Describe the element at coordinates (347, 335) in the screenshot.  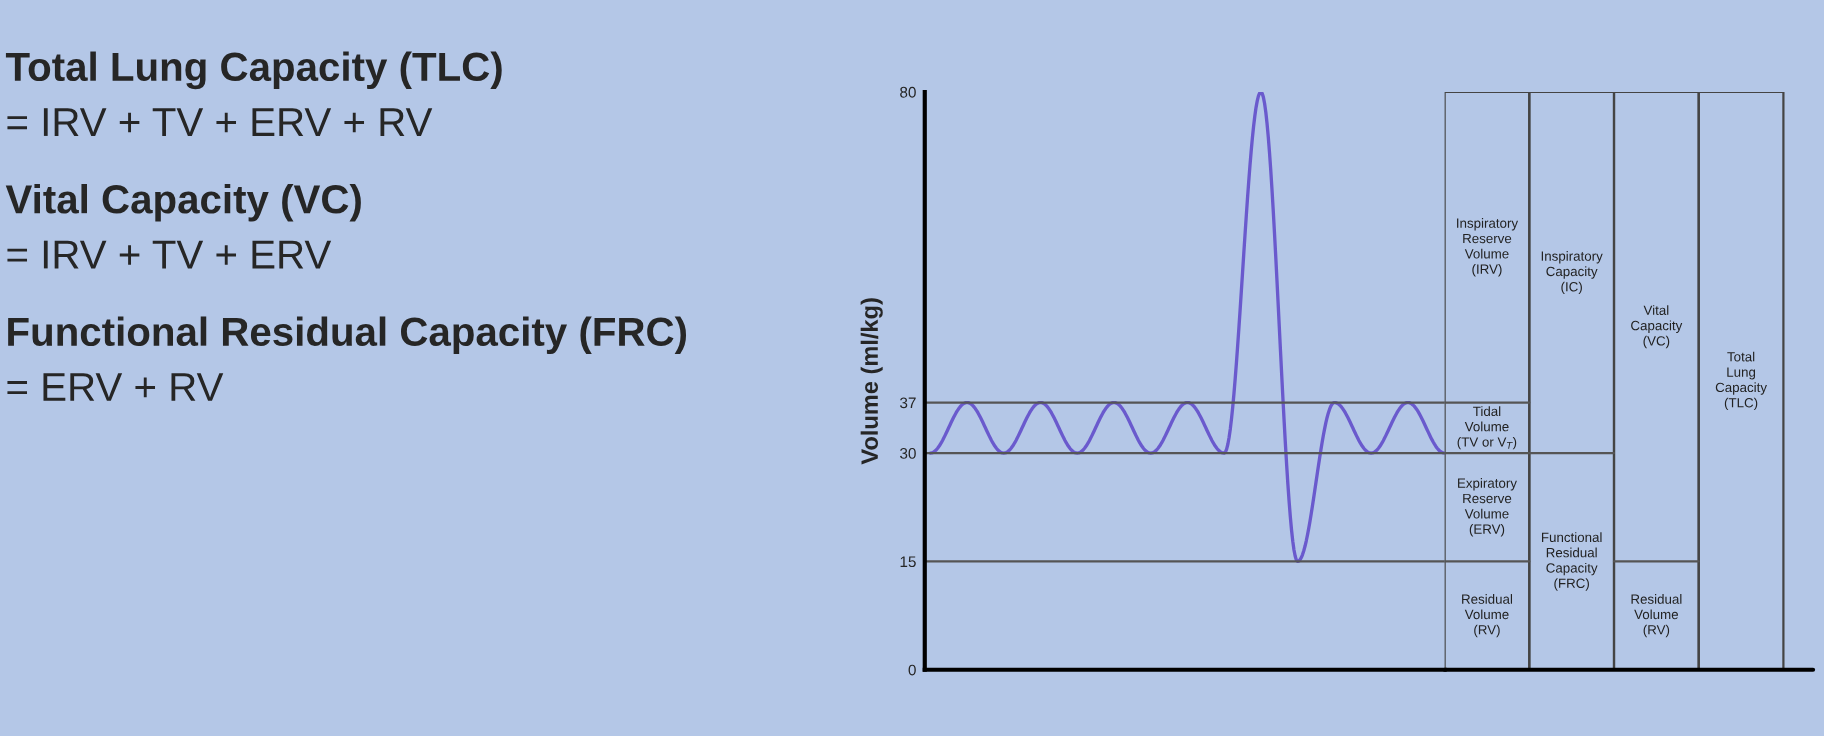
I see `text: Functional Residual Capacity (FRC)` at that location.